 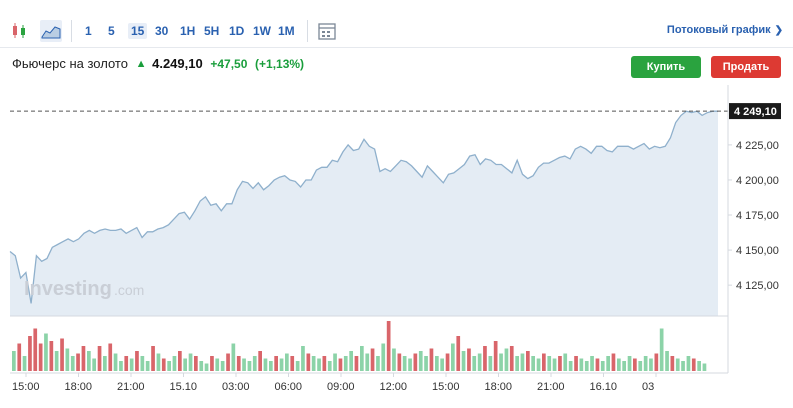 I want to click on area-chart-icon, so click(x=51, y=31).